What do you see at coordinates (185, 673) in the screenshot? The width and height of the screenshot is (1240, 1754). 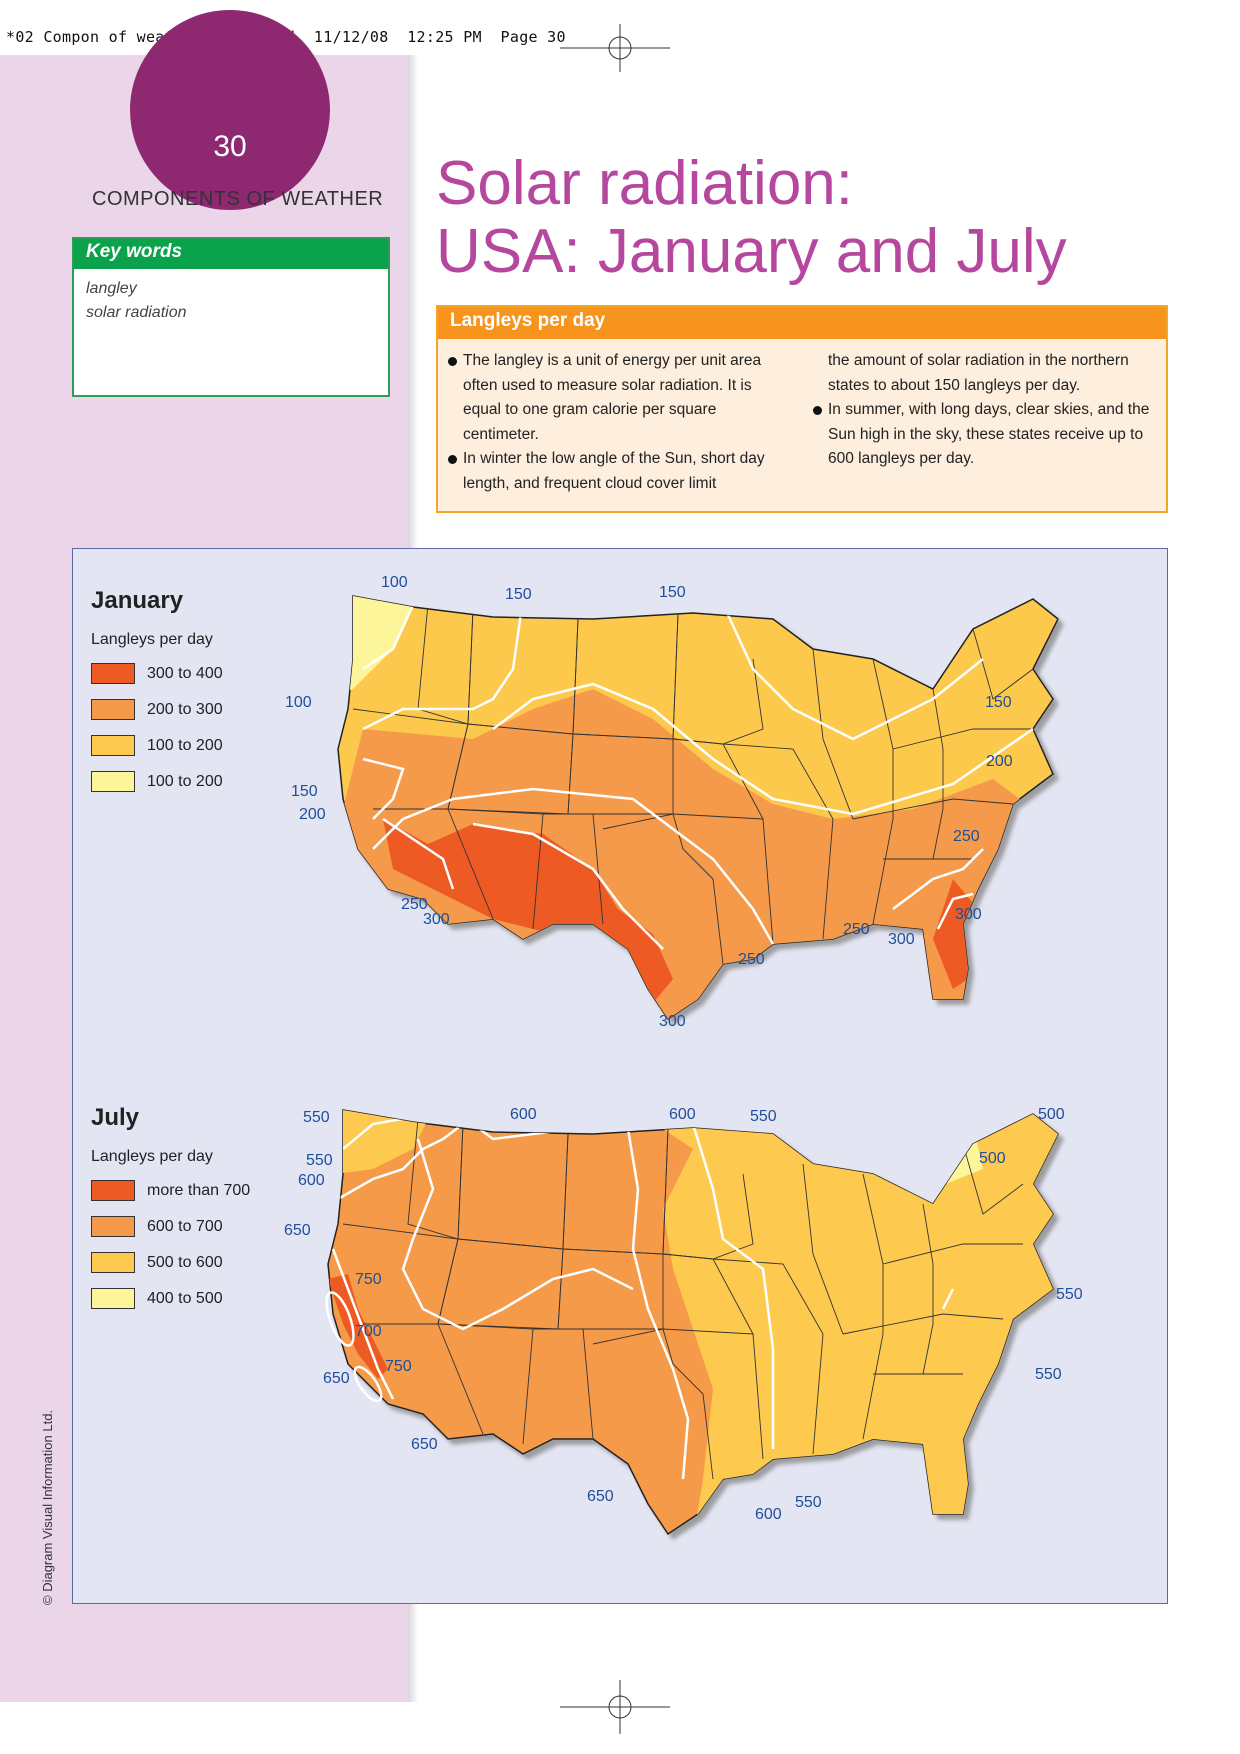 I see `legend-label: 300 to 400` at bounding box center [185, 673].